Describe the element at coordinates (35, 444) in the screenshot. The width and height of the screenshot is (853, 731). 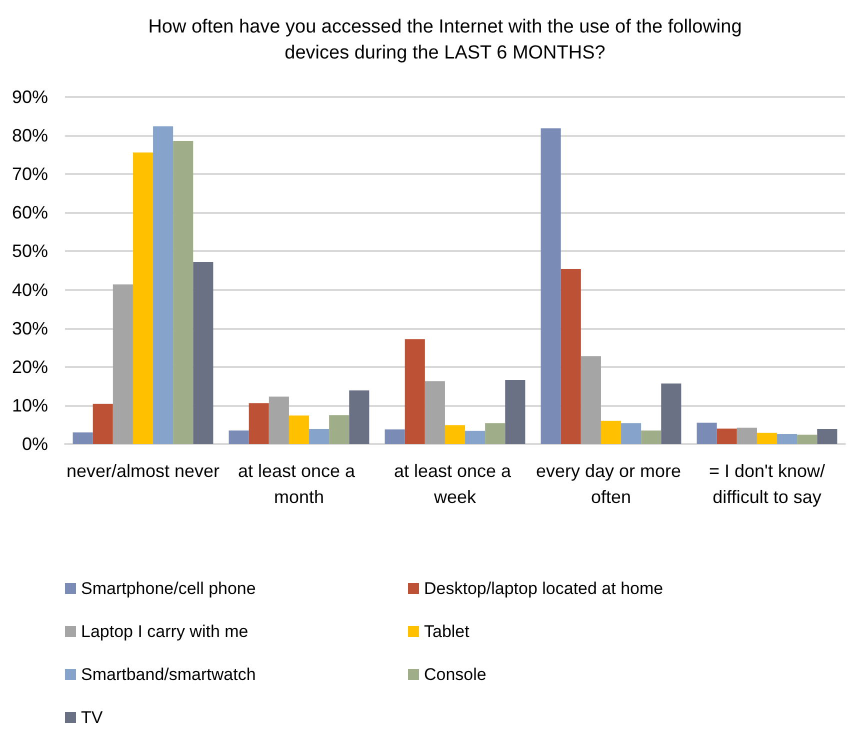
I see `y-tick-label: 0%` at that location.